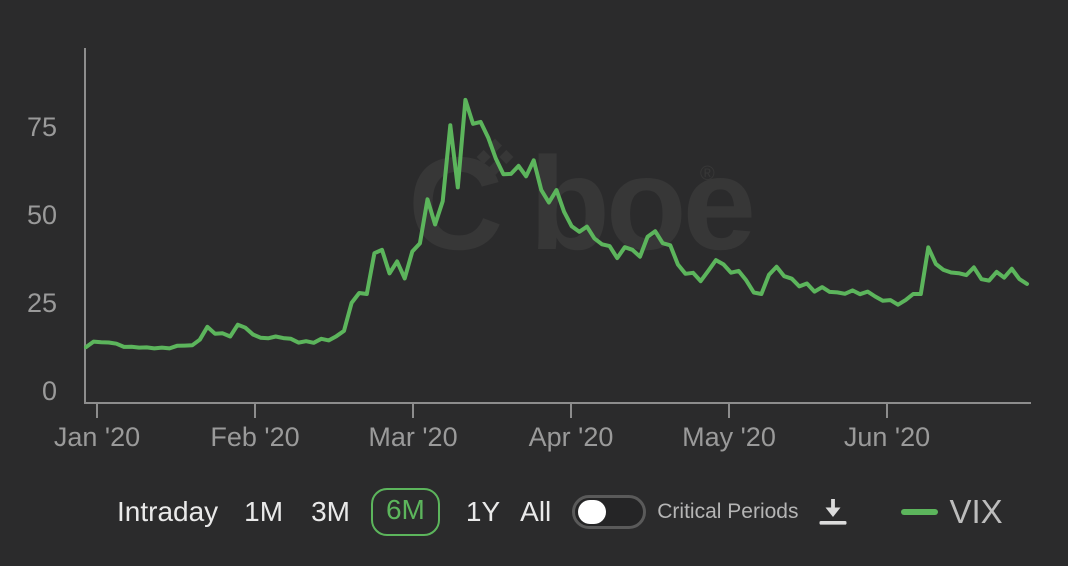  What do you see at coordinates (976, 511) in the screenshot?
I see `legend-vix-label: VIX` at bounding box center [976, 511].